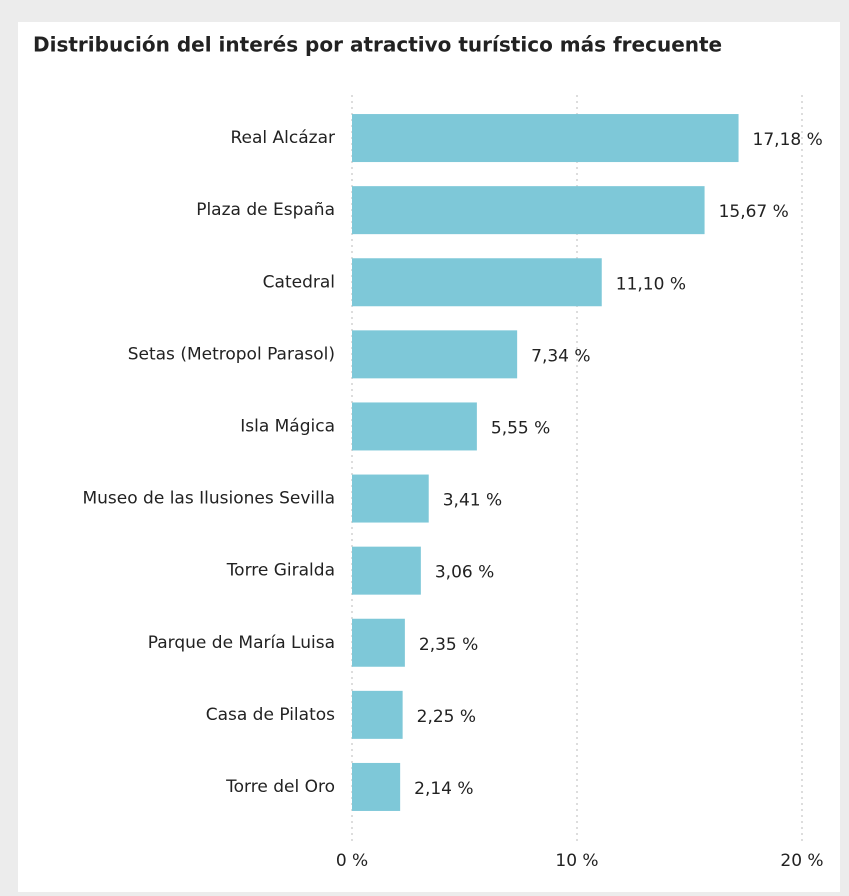  Describe the element at coordinates (287, 426) in the screenshot. I see `y-tick-label: Isla Mágica` at that location.